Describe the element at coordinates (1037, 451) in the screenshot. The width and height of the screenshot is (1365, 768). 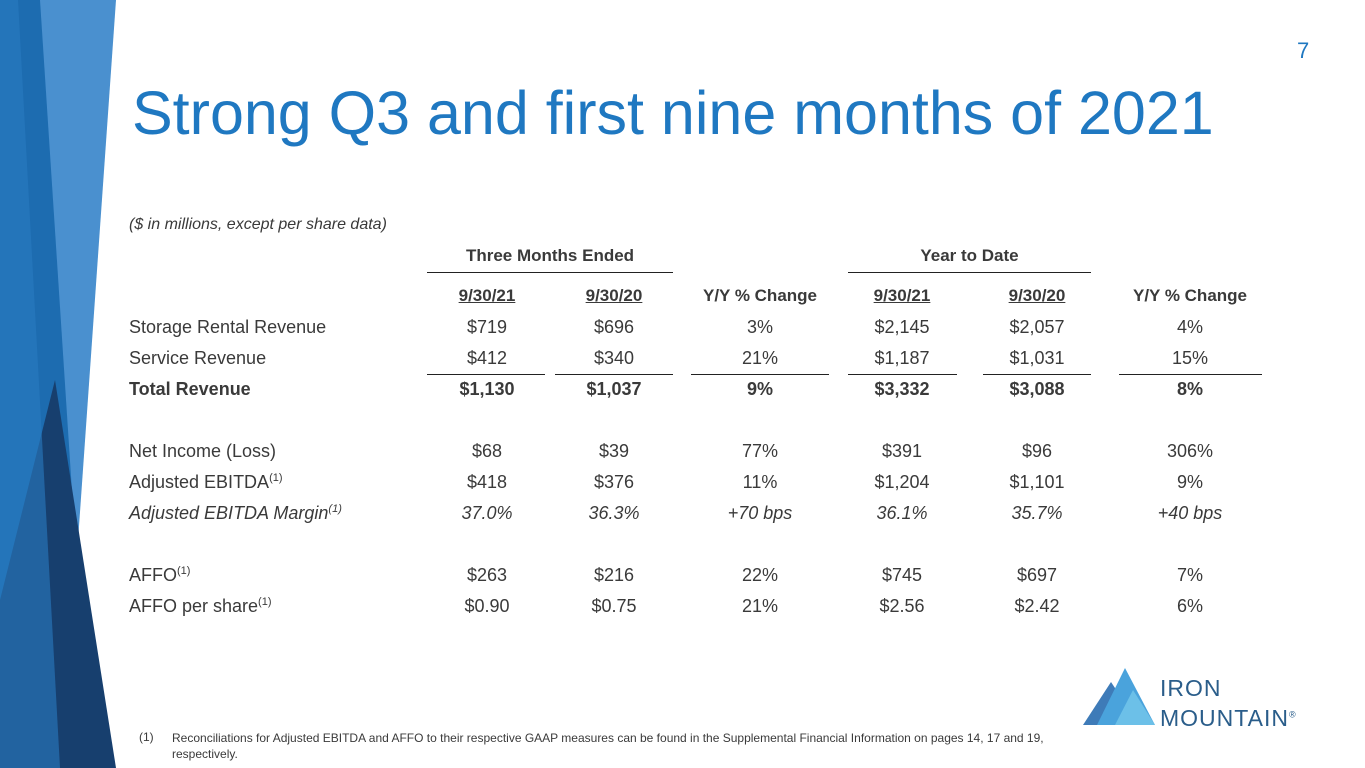
I see `cell: $96` at that location.